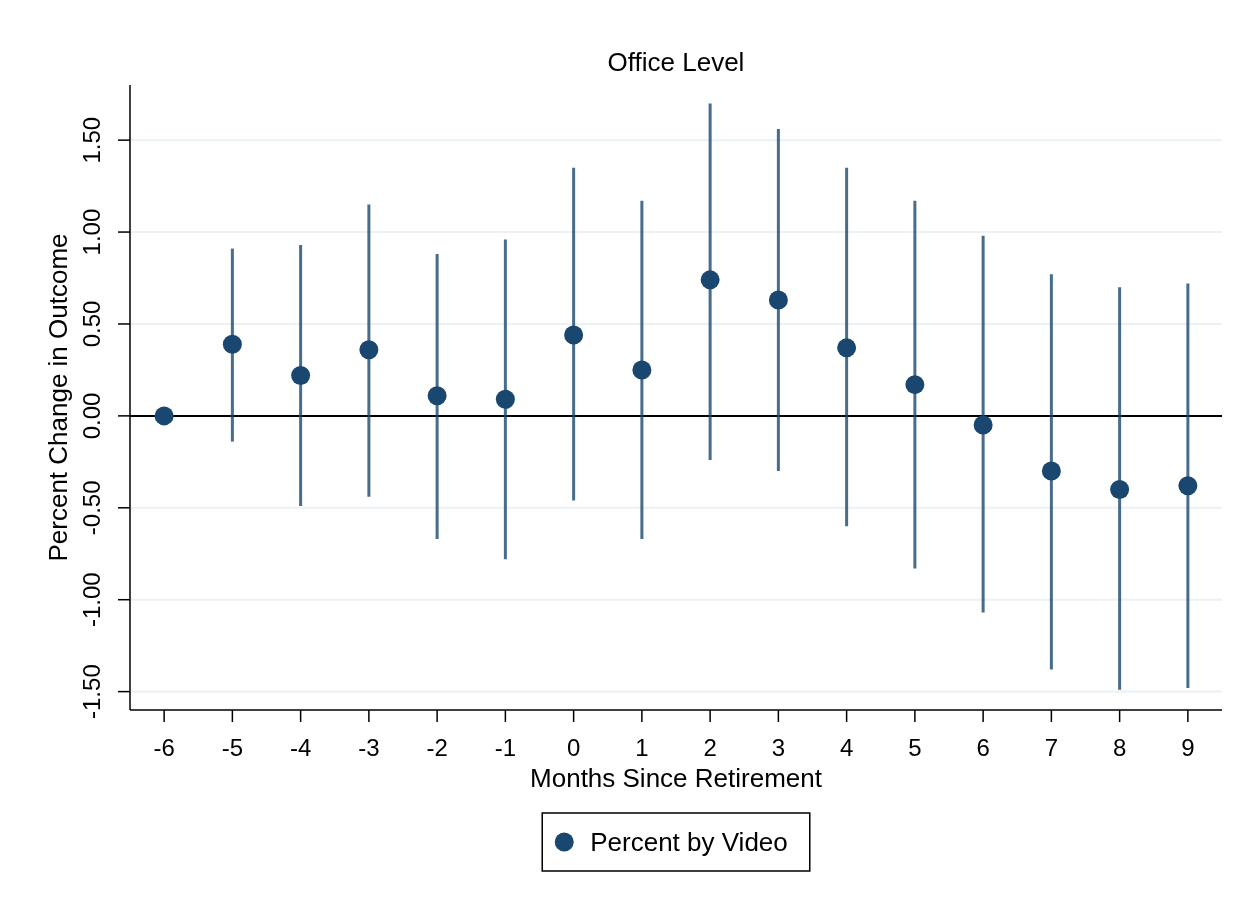  What do you see at coordinates (164, 748) in the screenshot?
I see `x-tick-label: -6` at bounding box center [164, 748].